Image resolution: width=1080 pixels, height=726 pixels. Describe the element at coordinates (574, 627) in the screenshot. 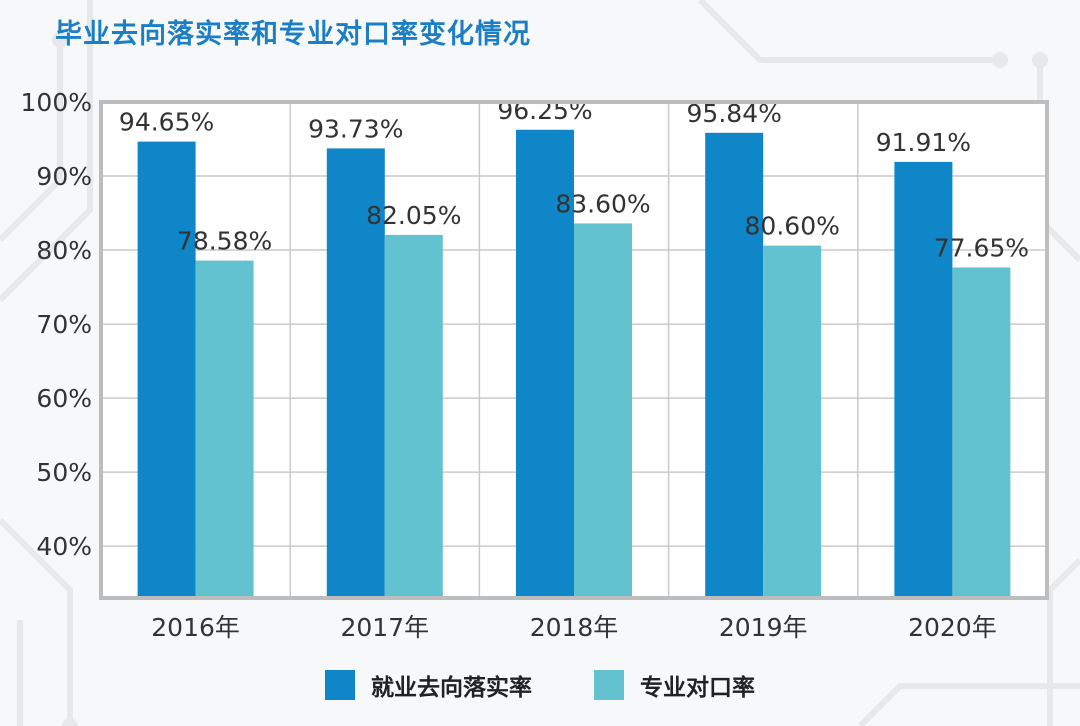

I see `x-tick-label-3: 2018年` at that location.